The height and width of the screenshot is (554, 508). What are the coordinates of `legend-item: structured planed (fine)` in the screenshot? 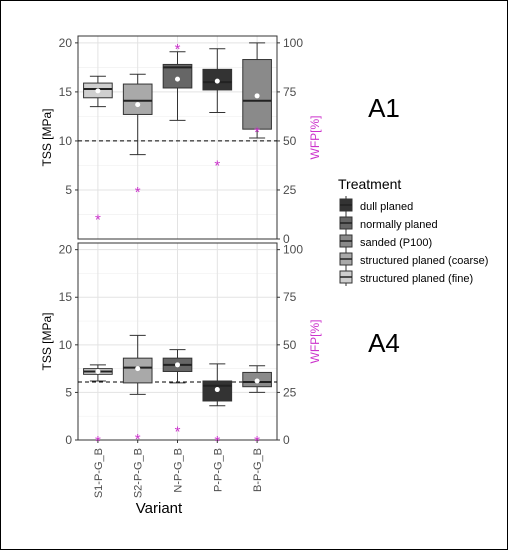 It's located at (406, 277).